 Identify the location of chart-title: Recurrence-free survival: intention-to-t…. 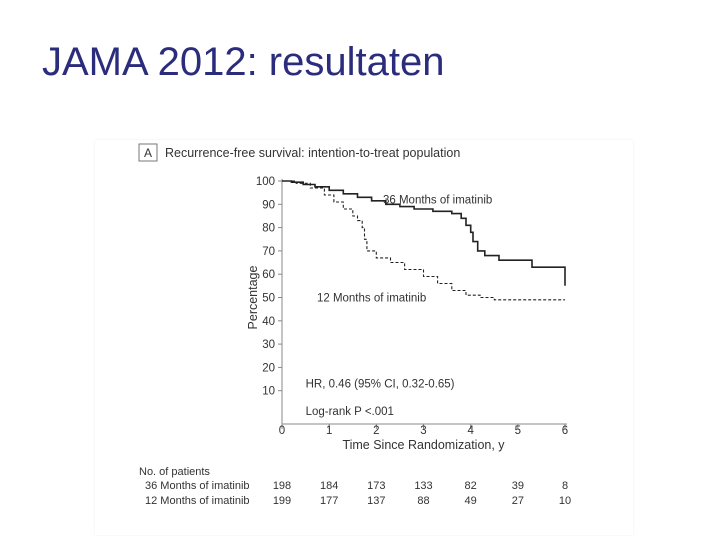
(312, 153).